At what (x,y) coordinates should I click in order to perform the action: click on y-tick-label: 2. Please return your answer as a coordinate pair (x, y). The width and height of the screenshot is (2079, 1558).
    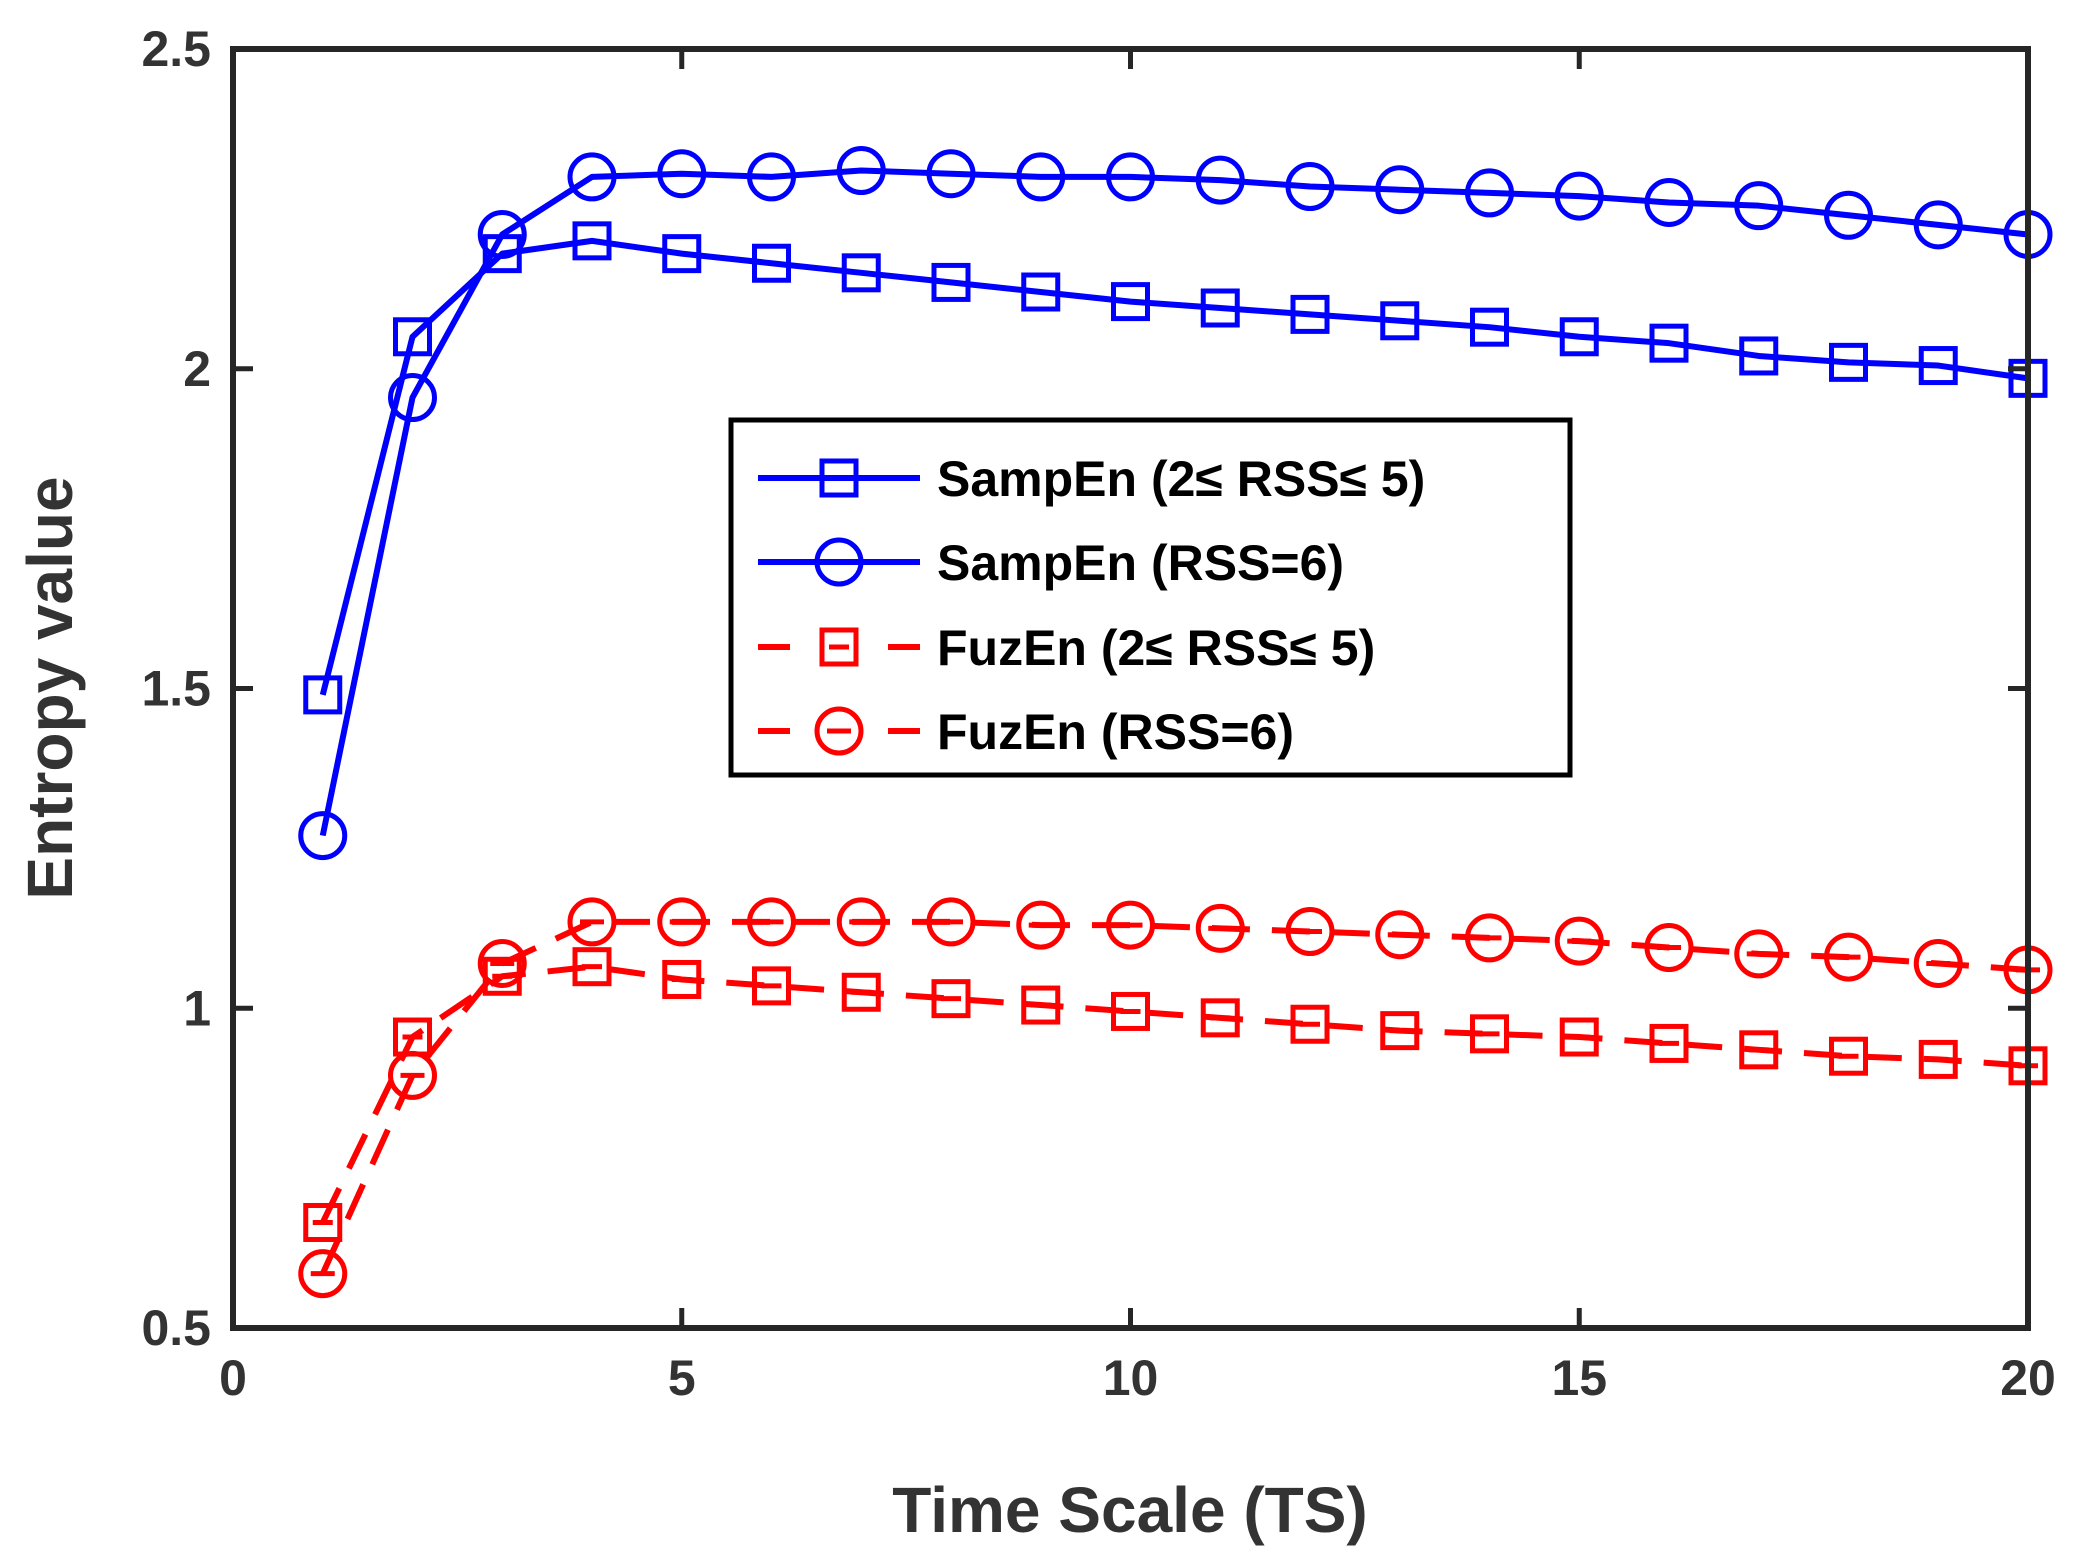
    Looking at the image, I should click on (197, 369).